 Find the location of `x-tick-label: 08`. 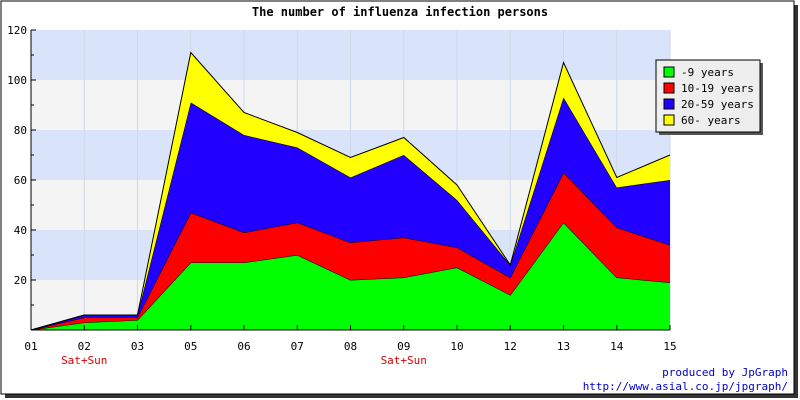

x-tick-label: 08 is located at coordinates (350, 346).